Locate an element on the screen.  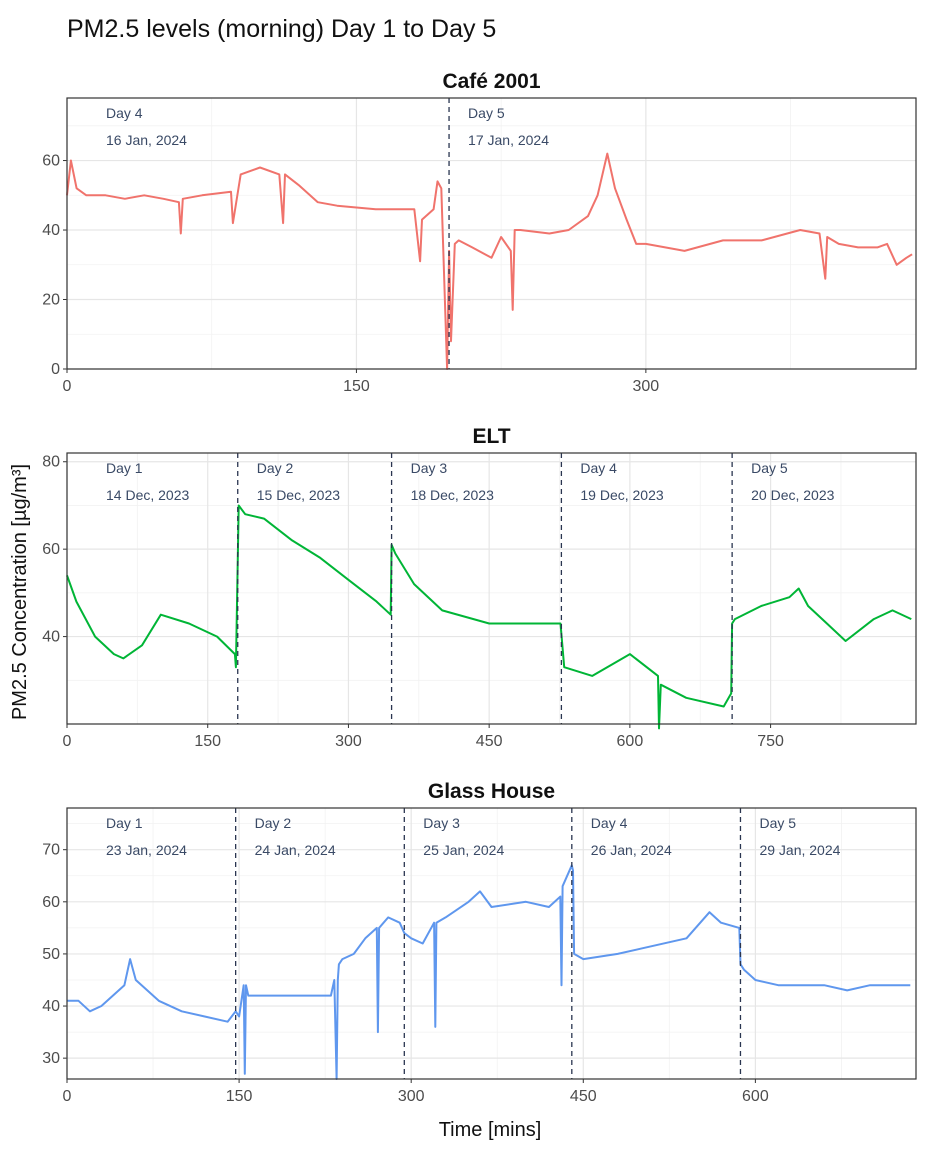
y-tick-label: 80 is located at coordinates (51, 462).